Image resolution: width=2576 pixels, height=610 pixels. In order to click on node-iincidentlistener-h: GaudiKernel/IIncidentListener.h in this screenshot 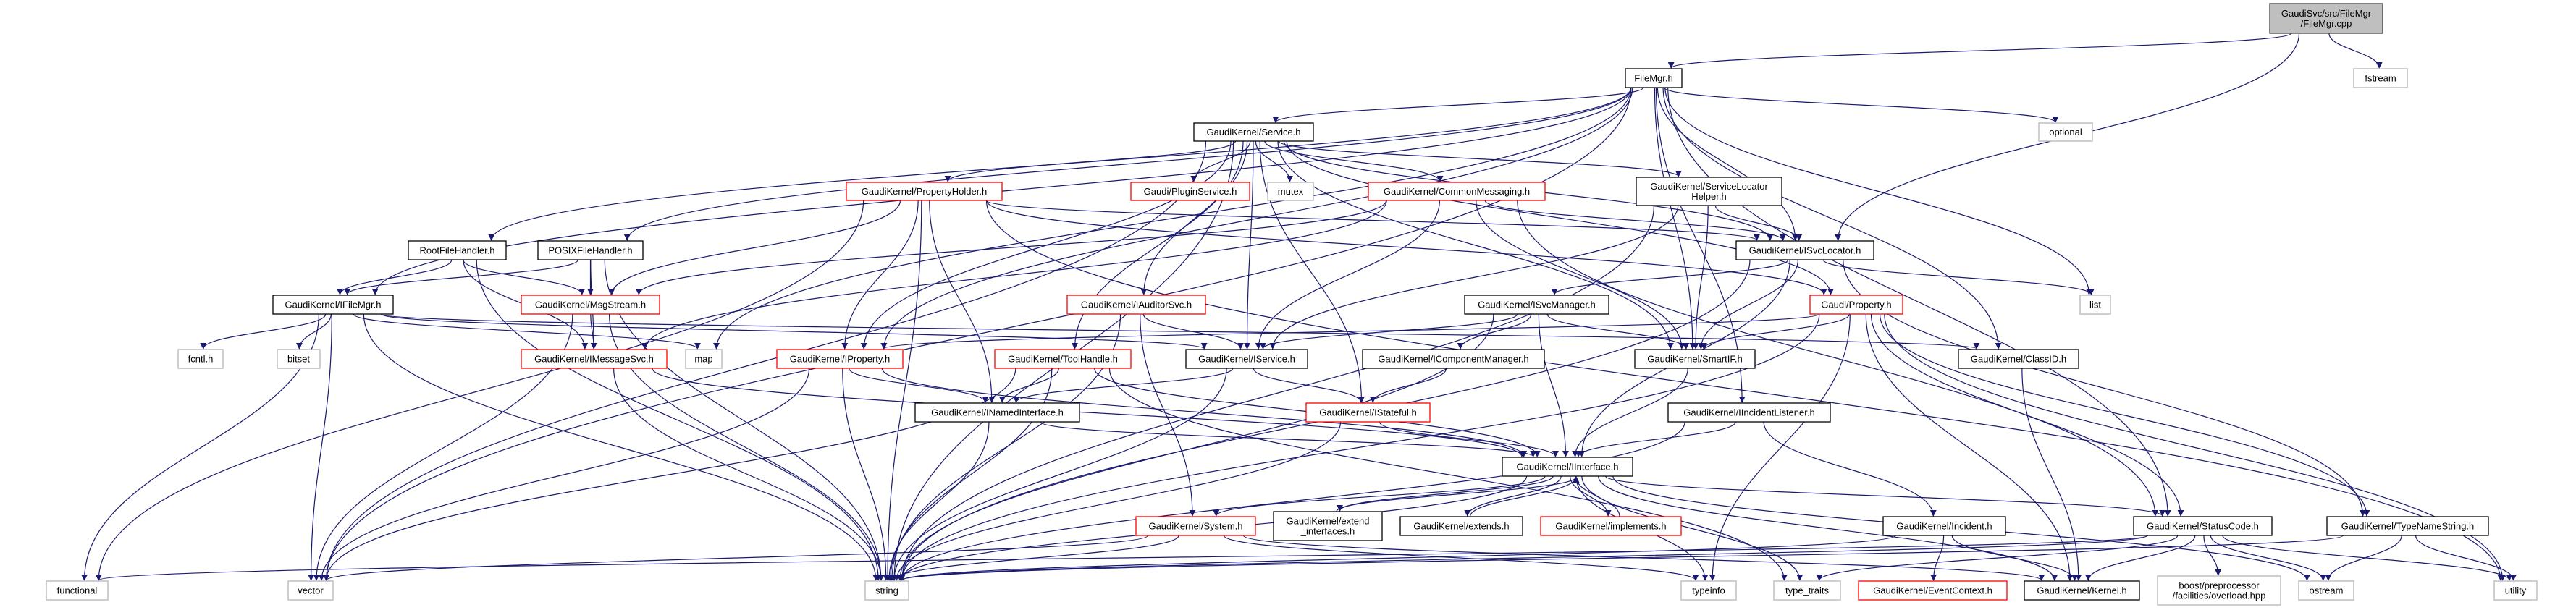, I will do `click(1749, 412)`.